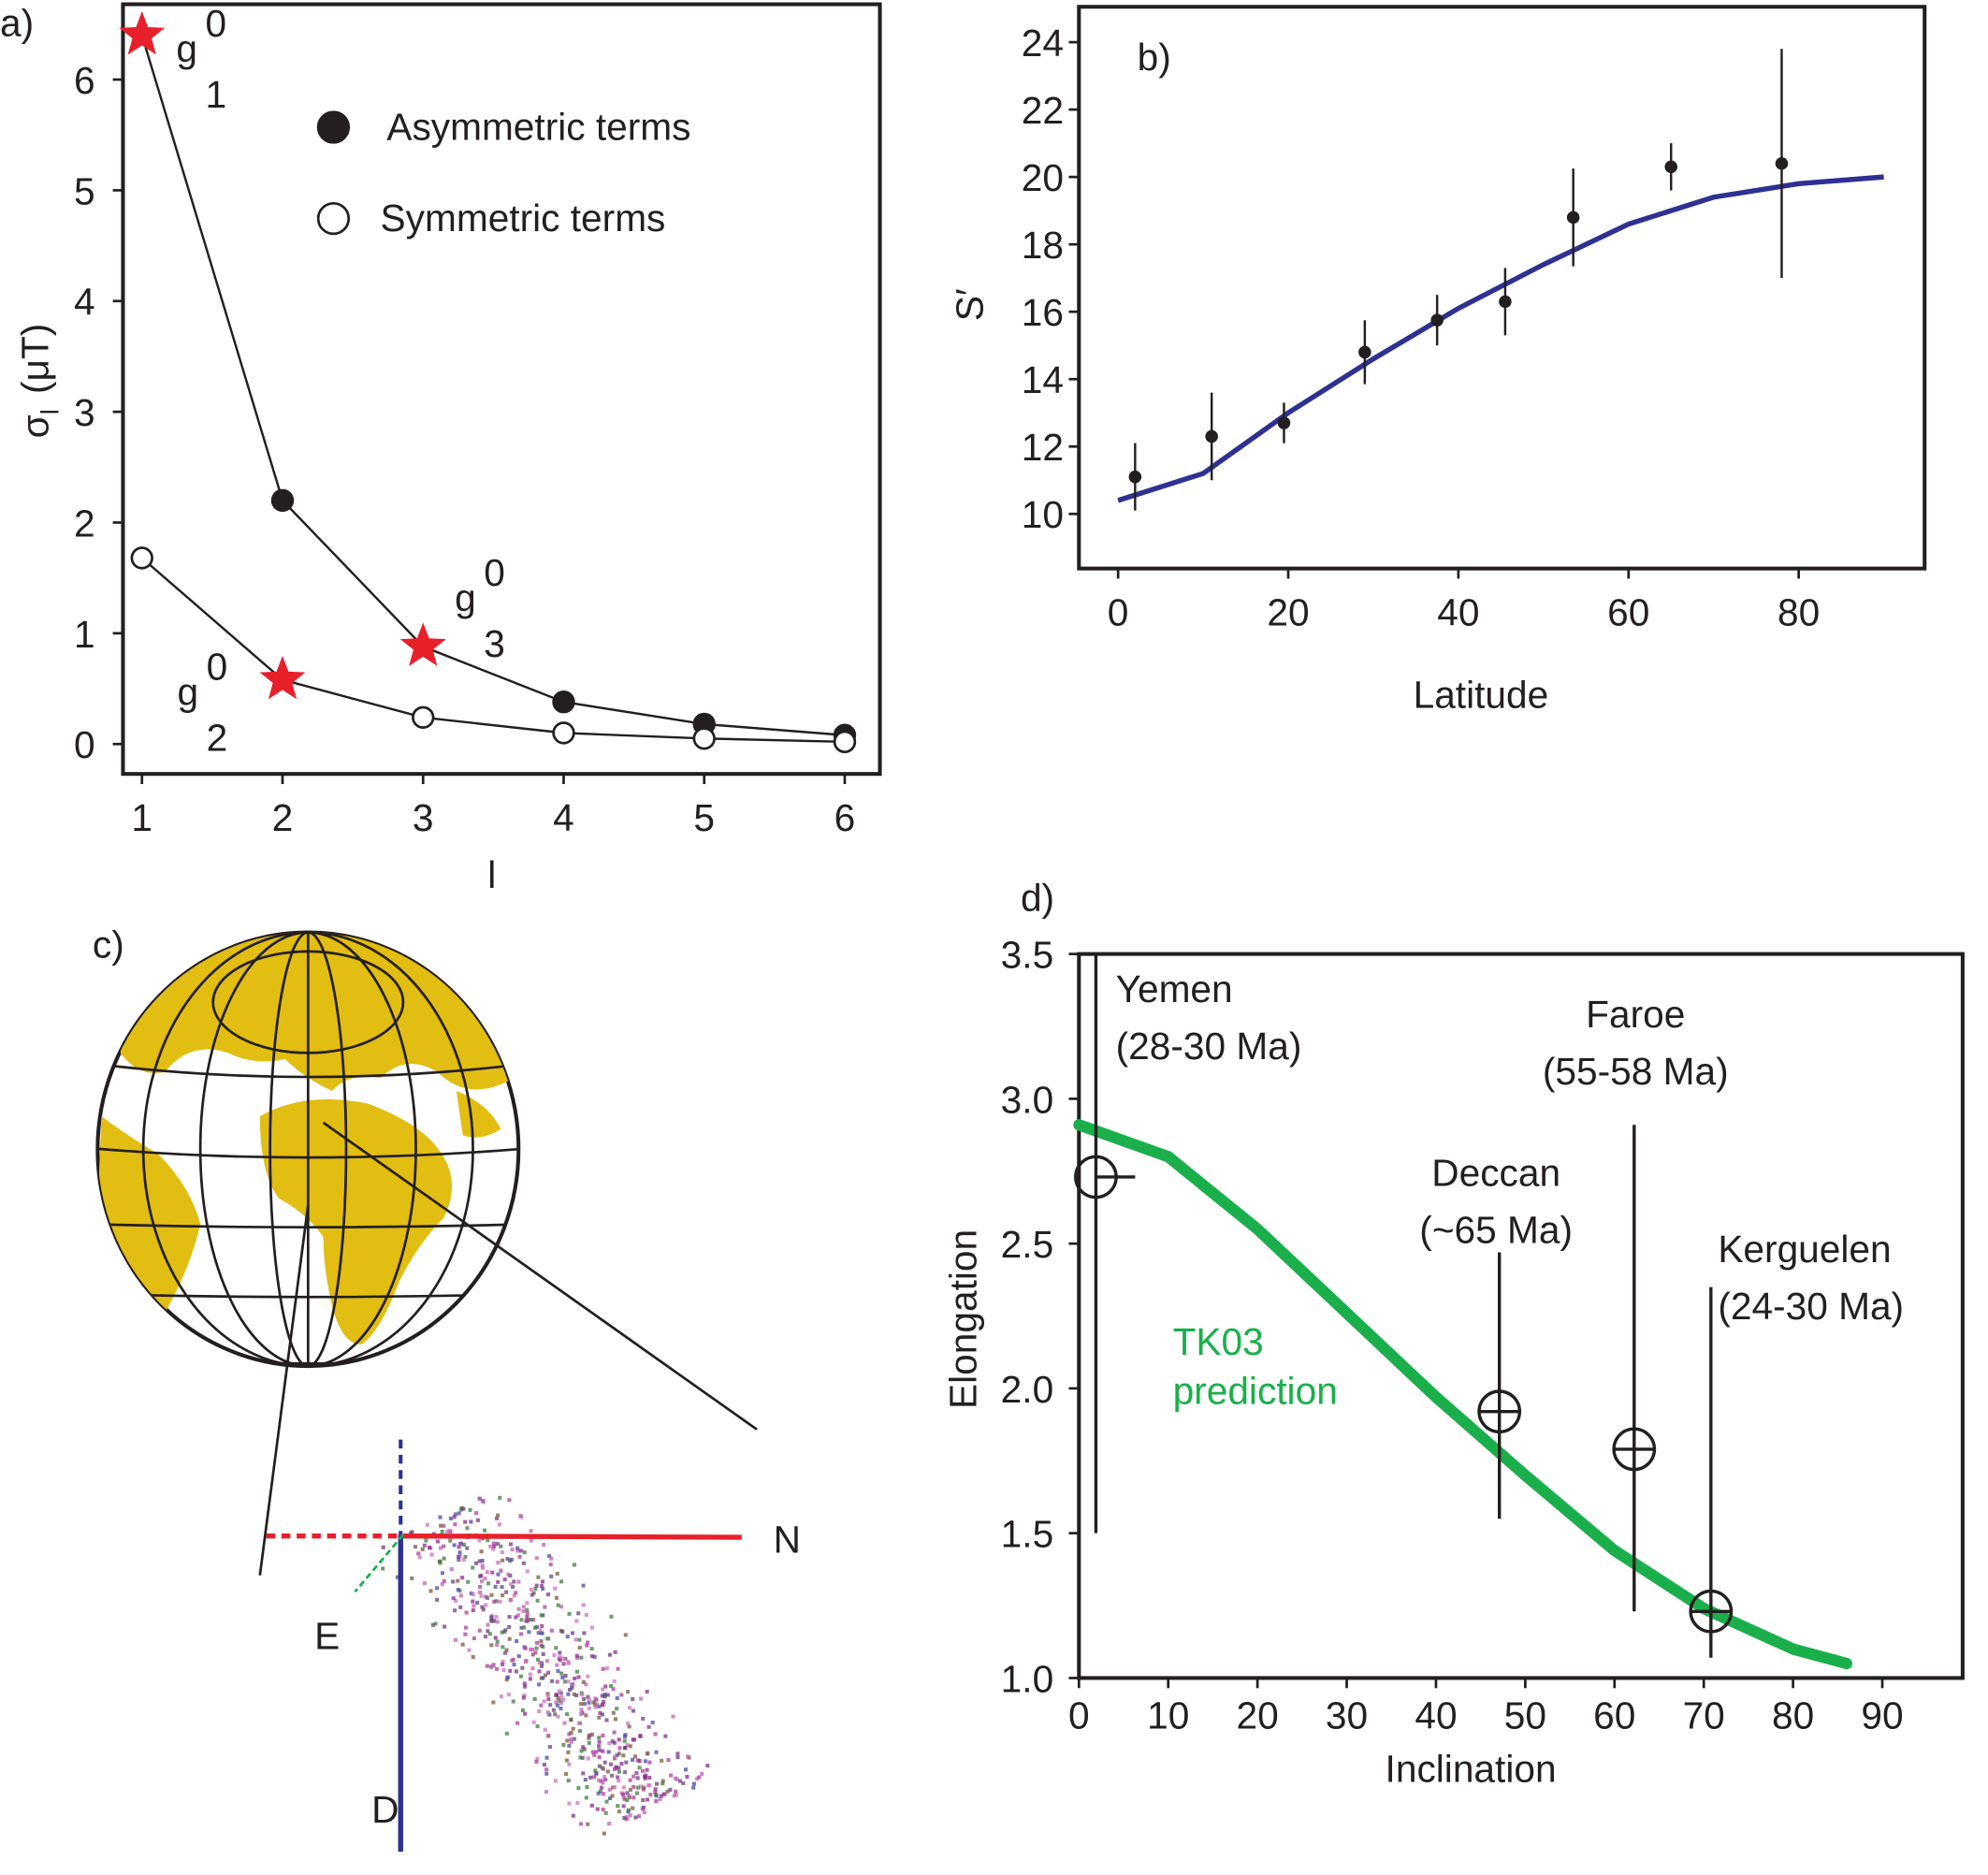  Describe the element at coordinates (1174, 989) in the screenshot. I see `site-name: Yemen` at that location.